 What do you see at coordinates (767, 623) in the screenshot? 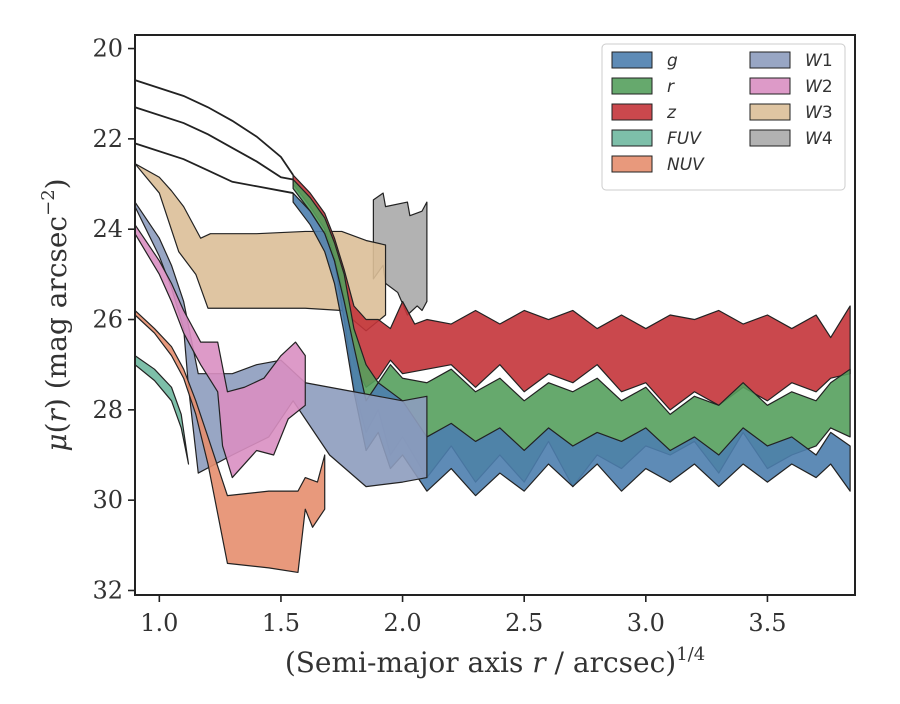
I see `x-tick-label: 3.5` at bounding box center [767, 623].